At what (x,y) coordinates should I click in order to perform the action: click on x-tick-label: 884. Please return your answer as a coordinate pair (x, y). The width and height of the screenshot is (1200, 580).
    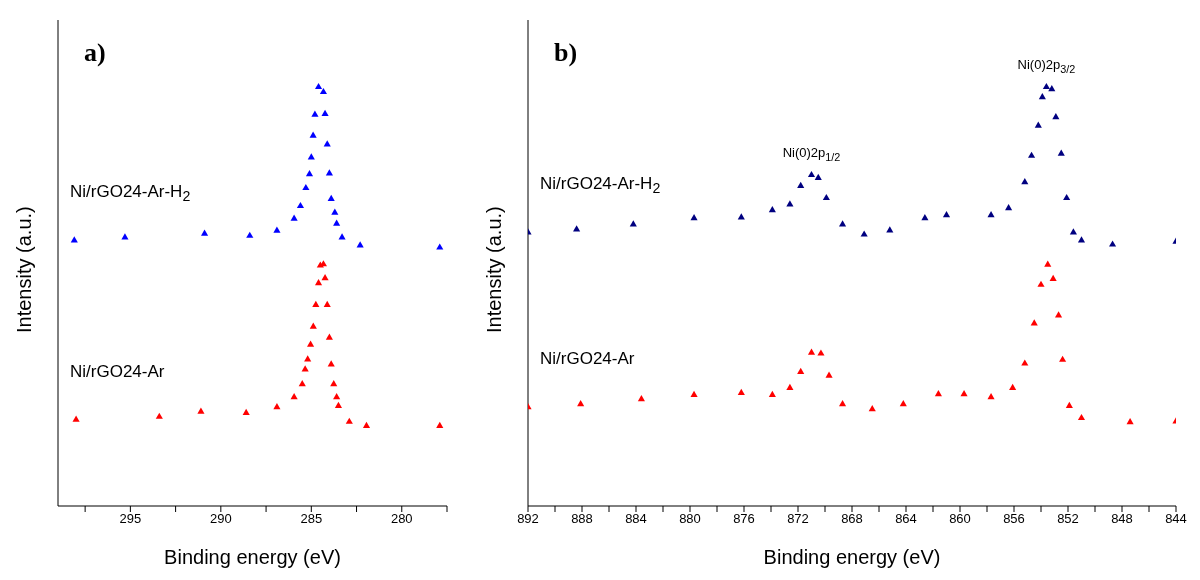
    Looking at the image, I should click on (636, 519).